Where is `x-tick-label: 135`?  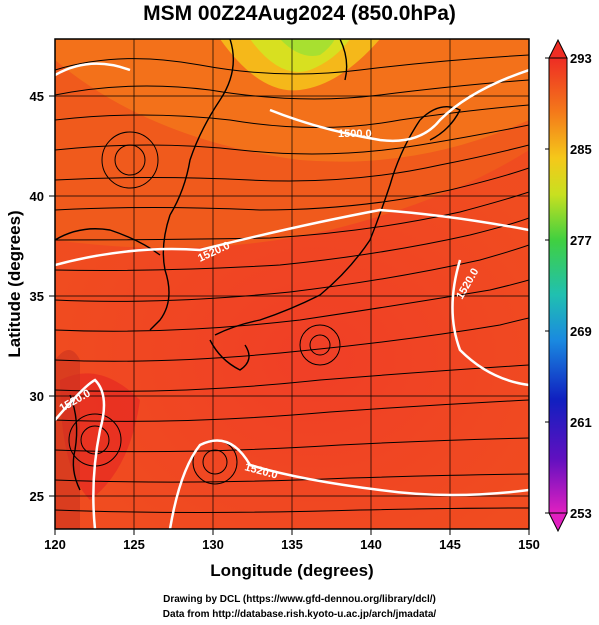 x-tick-label: 135 is located at coordinates (292, 544).